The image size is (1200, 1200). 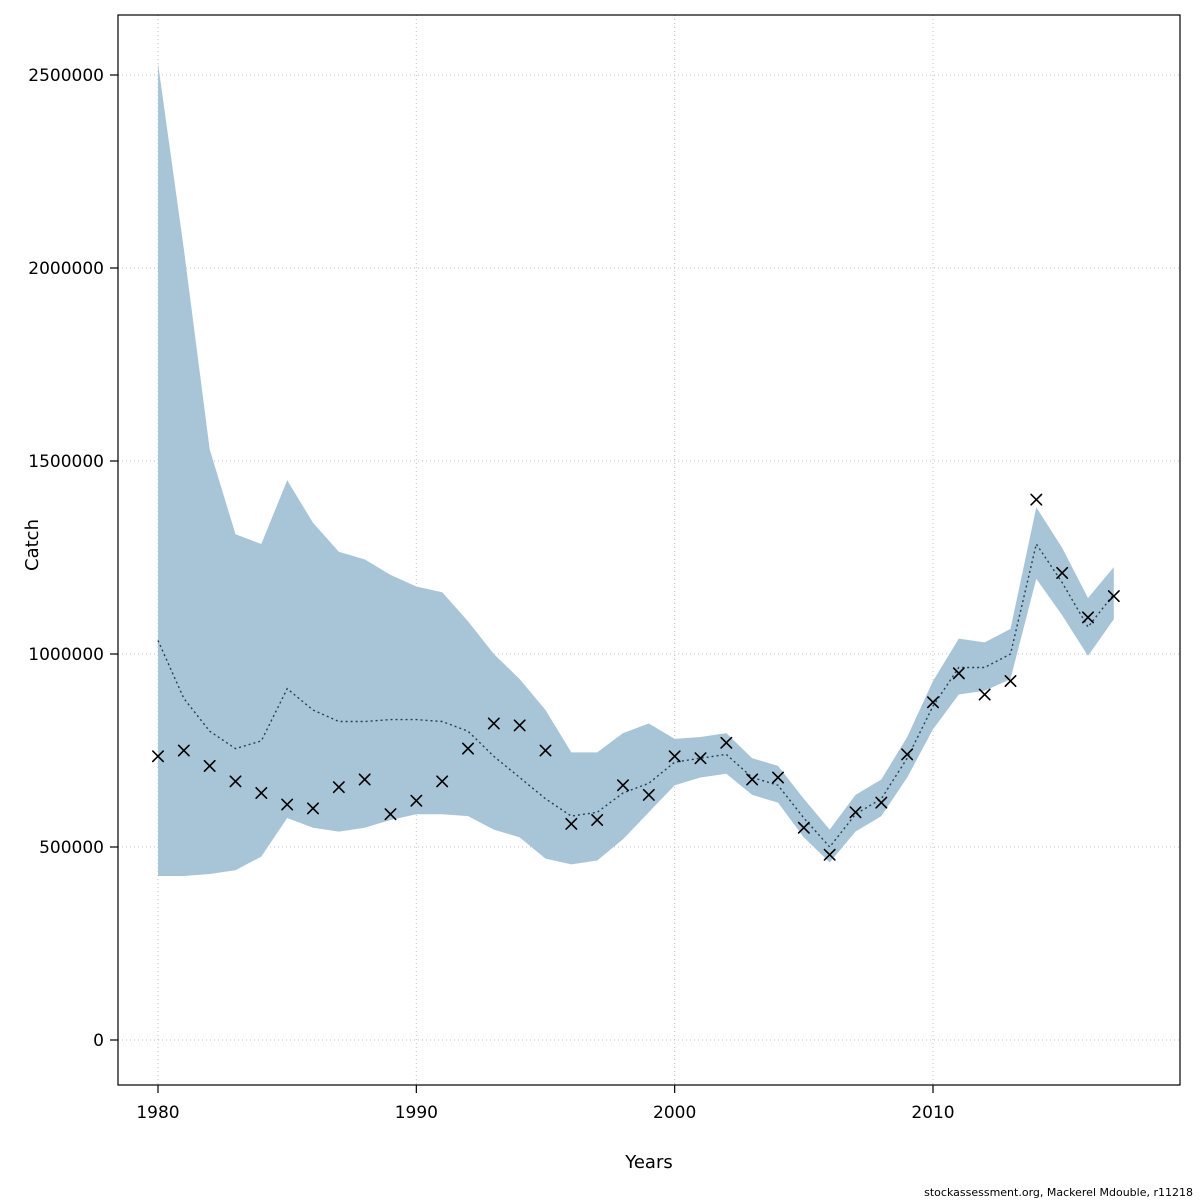 What do you see at coordinates (66, 655) in the screenshot?
I see `y-tick-label: 1000000` at bounding box center [66, 655].